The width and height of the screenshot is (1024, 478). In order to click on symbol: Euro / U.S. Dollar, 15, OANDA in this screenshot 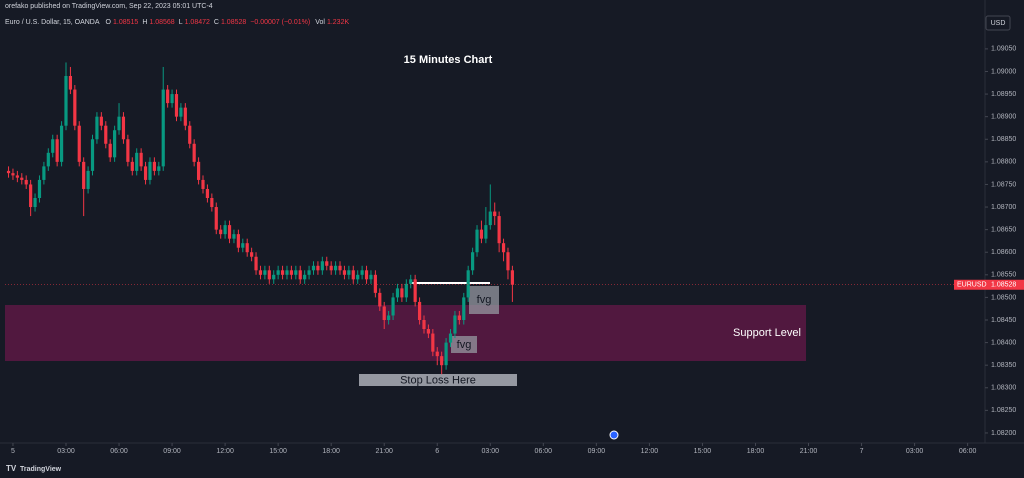, I will do `click(52, 22)`.